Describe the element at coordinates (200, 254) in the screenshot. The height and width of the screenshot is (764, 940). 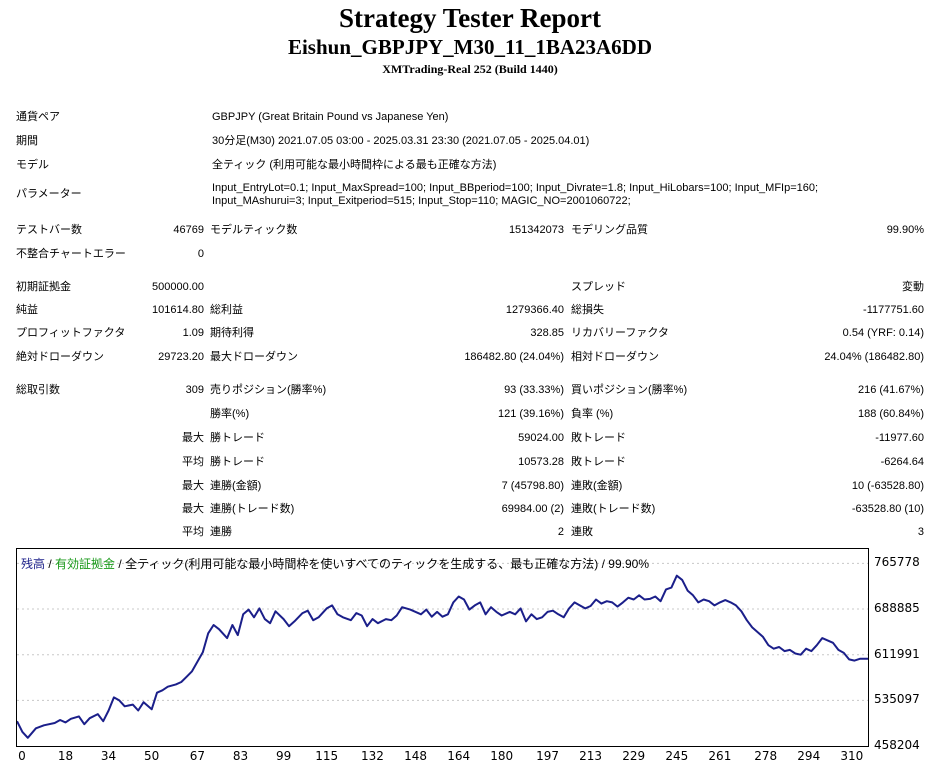
I see `mismatch-value: 0` at that location.